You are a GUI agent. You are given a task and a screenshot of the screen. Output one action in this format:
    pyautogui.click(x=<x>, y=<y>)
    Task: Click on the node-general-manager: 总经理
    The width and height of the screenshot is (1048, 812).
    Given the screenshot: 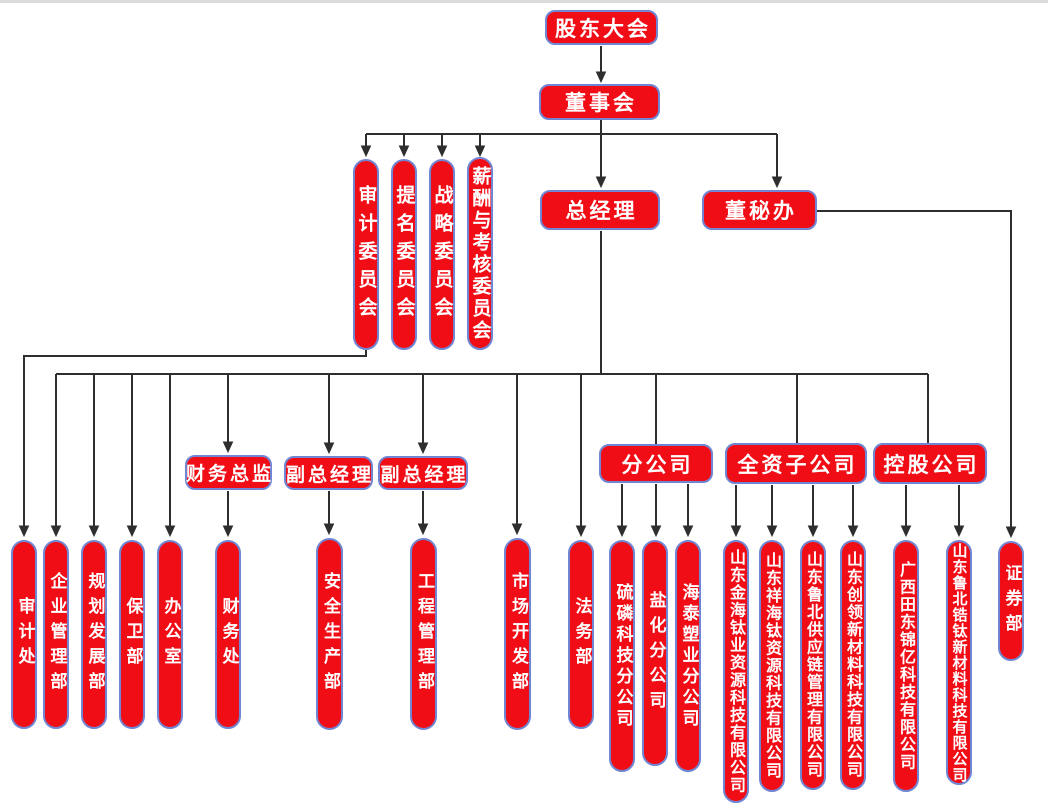 What is the action you would take?
    pyautogui.click(x=600, y=210)
    